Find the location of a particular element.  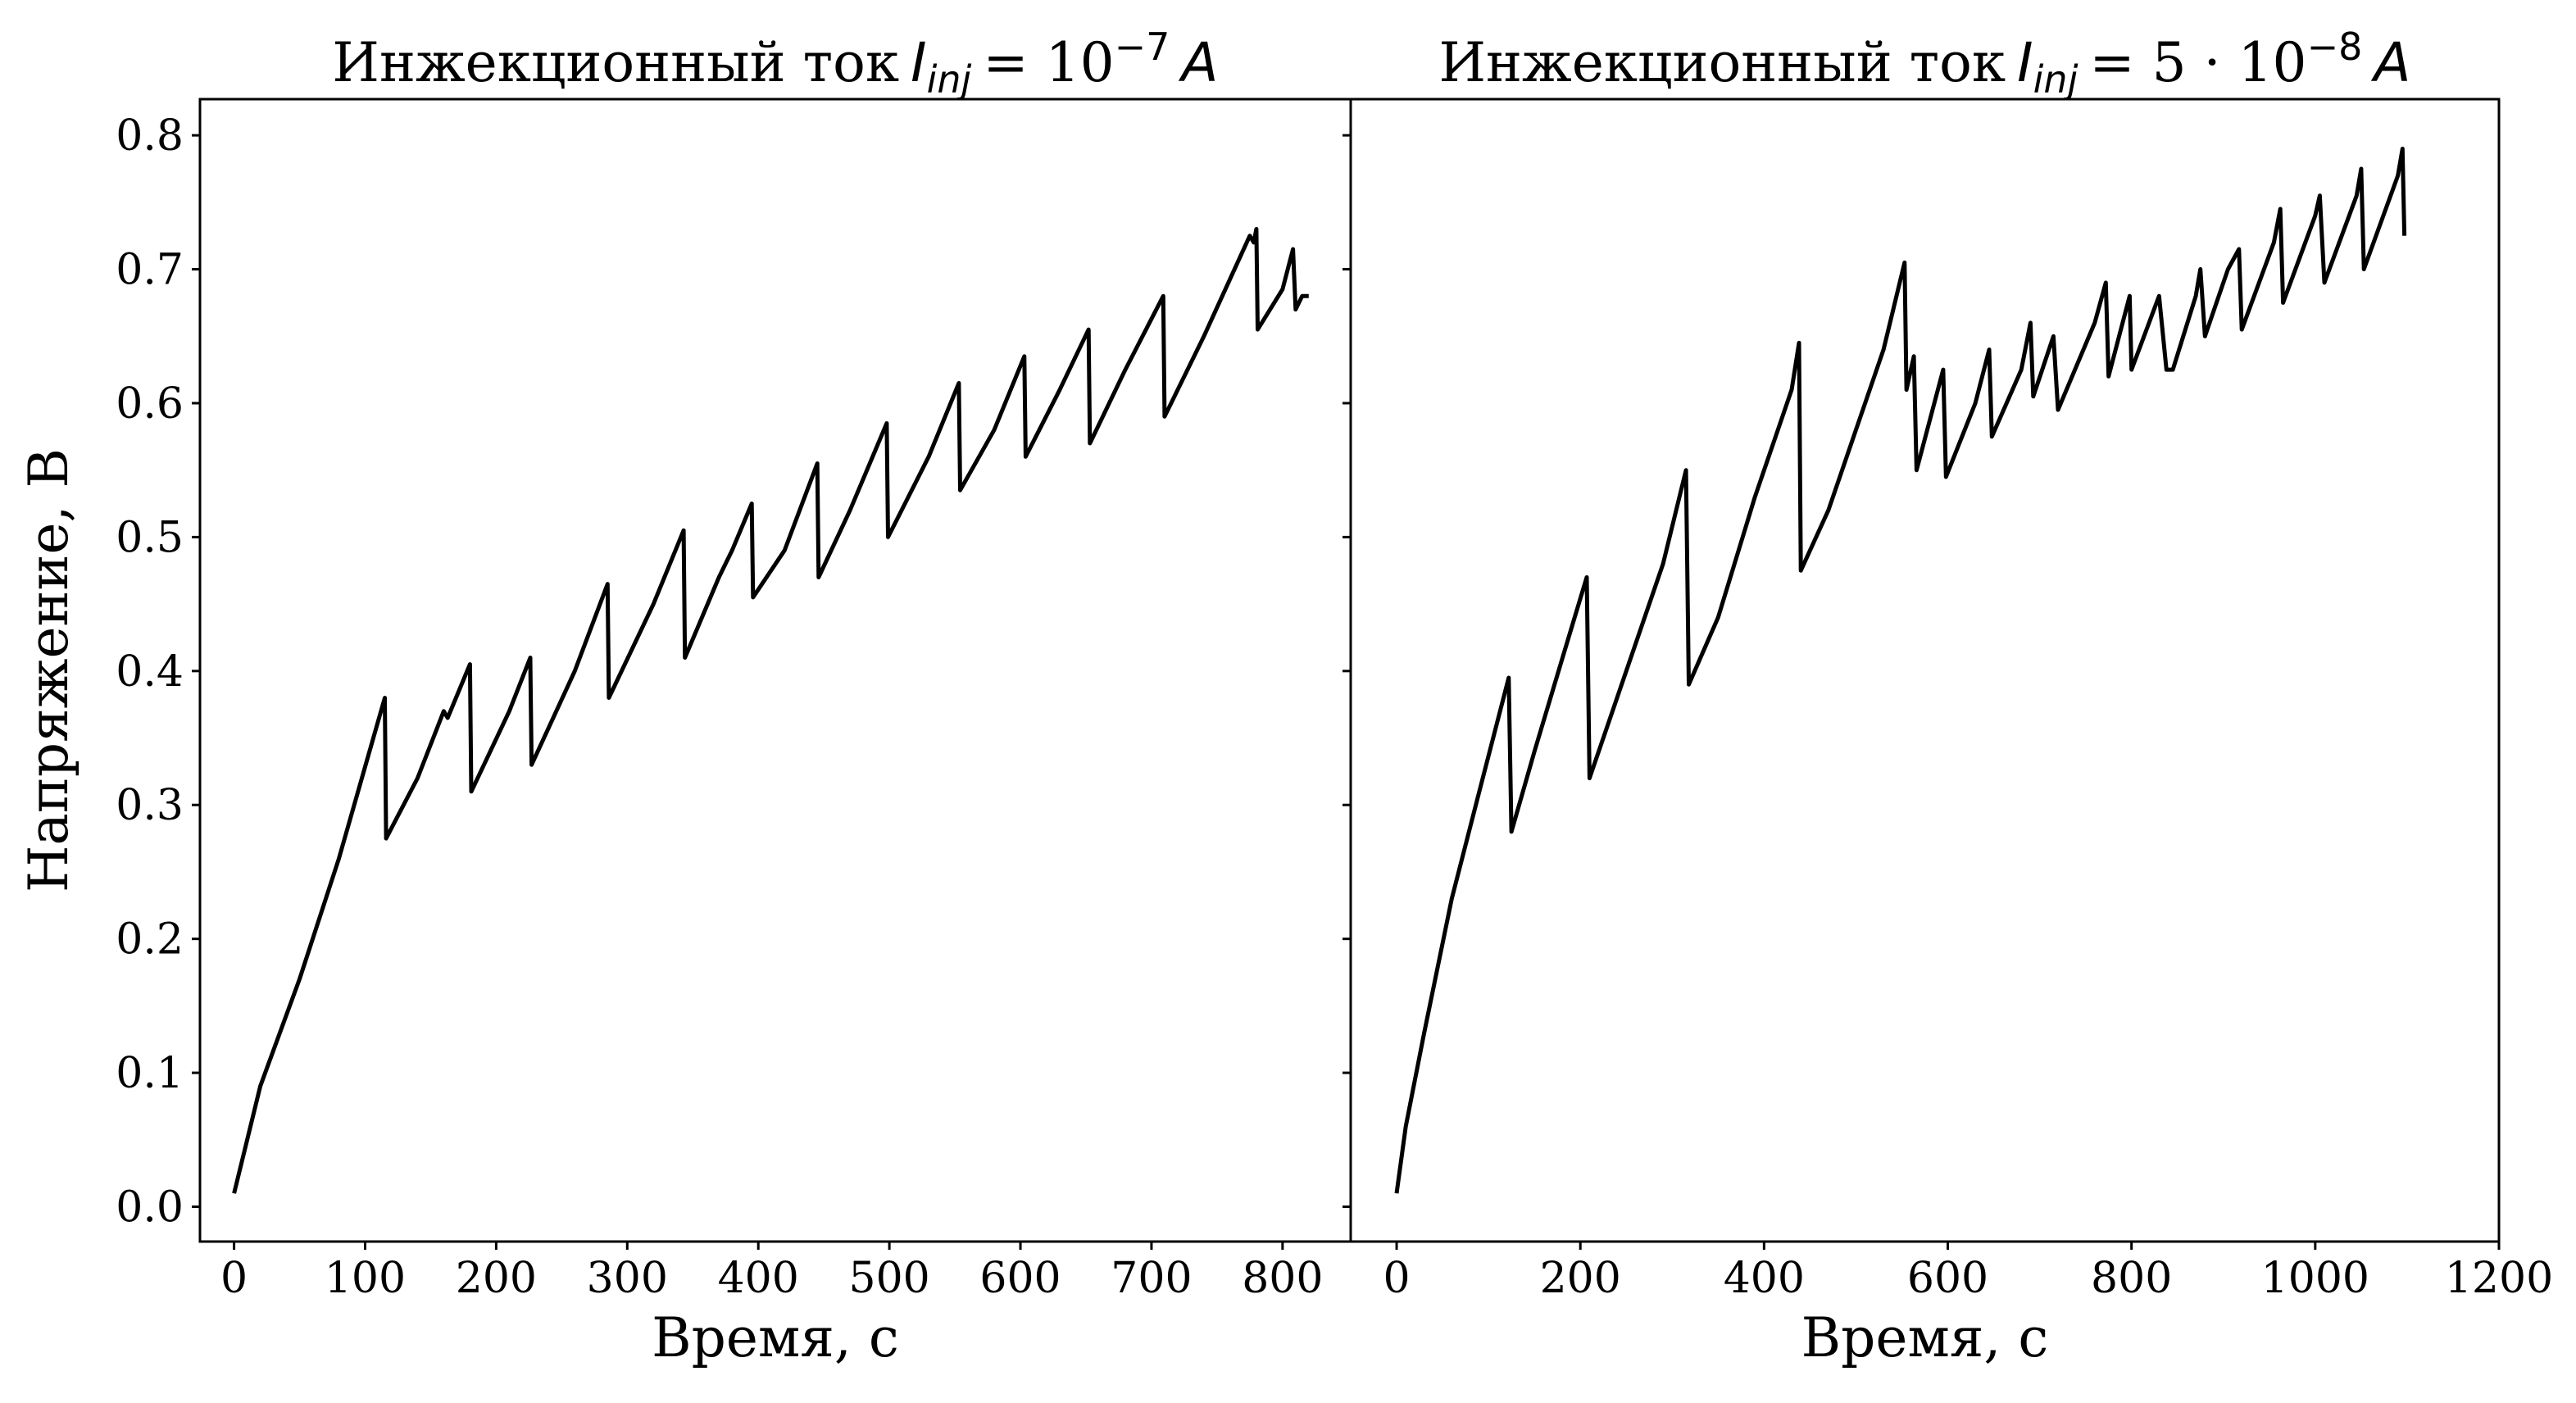

title-part: −7 is located at coordinates (1142, 47).